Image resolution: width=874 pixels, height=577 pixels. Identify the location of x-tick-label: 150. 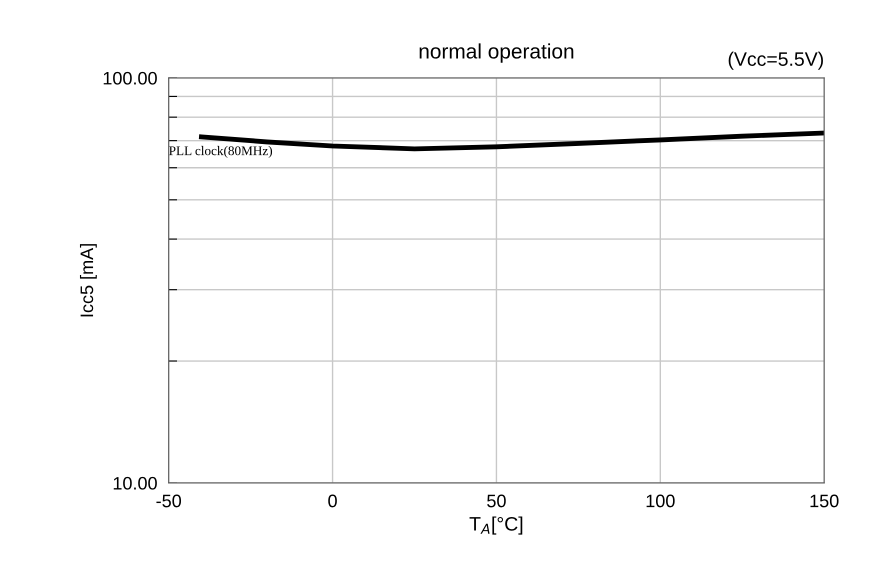
(824, 501).